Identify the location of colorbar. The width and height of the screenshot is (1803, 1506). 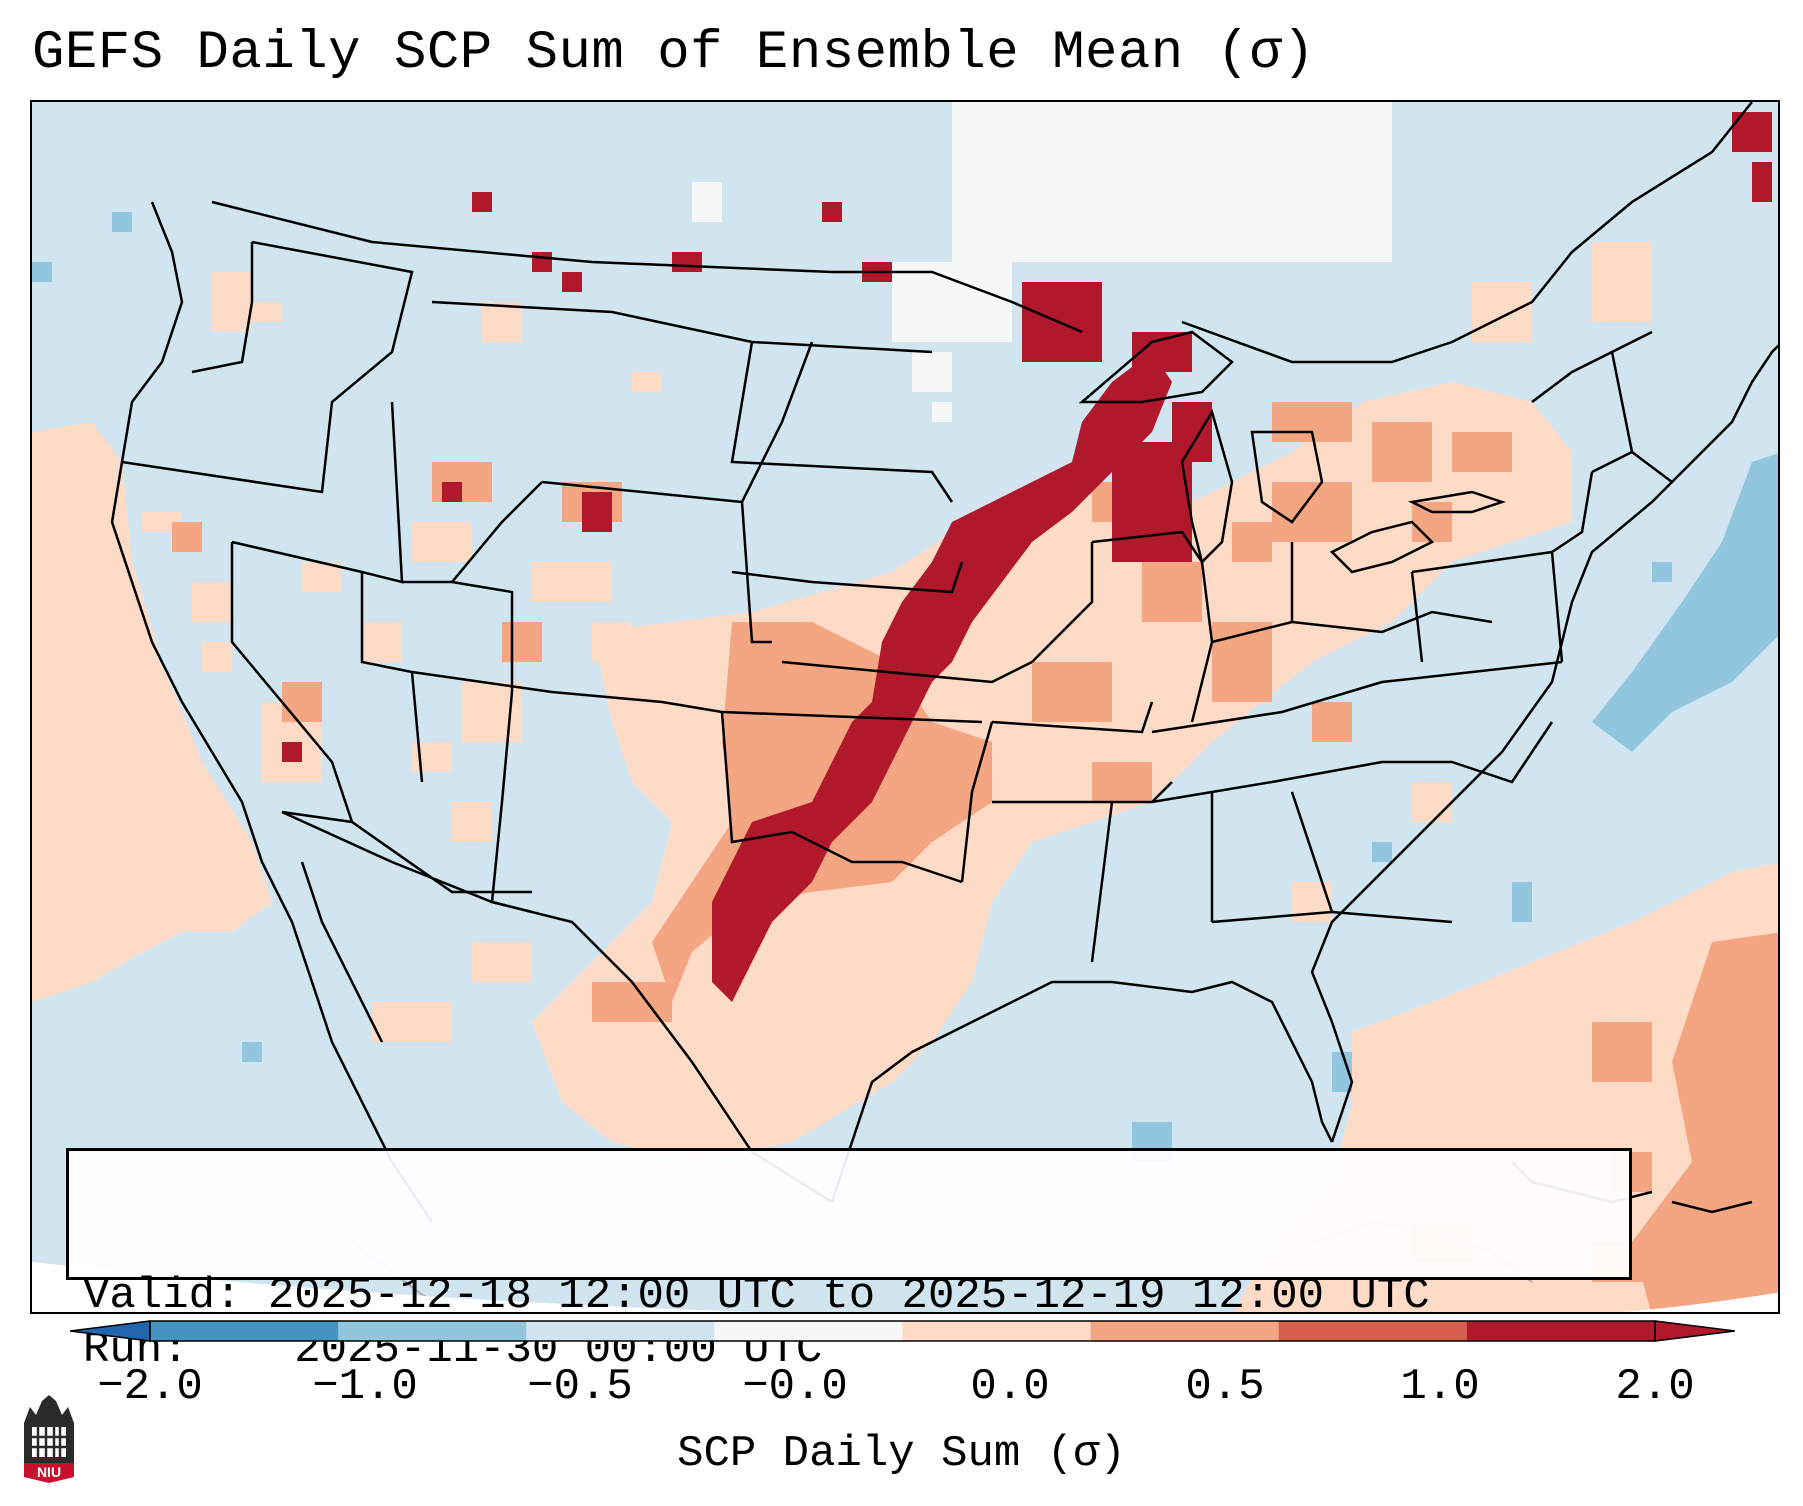
(902, 1331).